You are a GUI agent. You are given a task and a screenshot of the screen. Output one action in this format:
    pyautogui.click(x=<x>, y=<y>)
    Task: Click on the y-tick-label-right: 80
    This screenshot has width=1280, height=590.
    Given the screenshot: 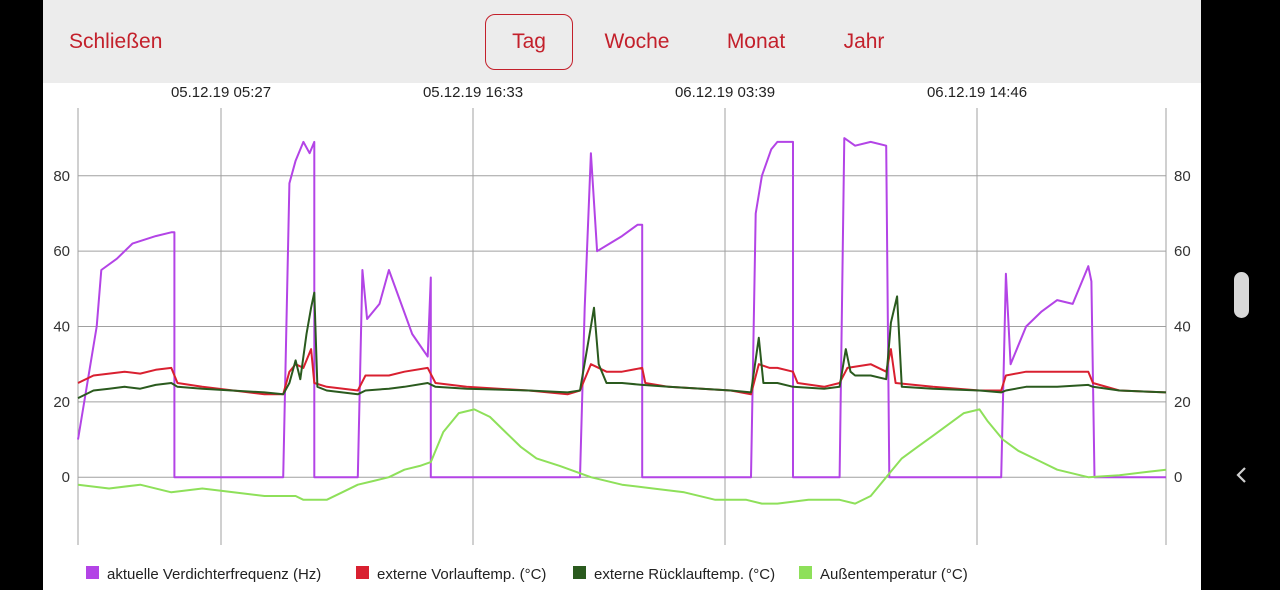 What is the action you would take?
    pyautogui.click(x=1182, y=176)
    